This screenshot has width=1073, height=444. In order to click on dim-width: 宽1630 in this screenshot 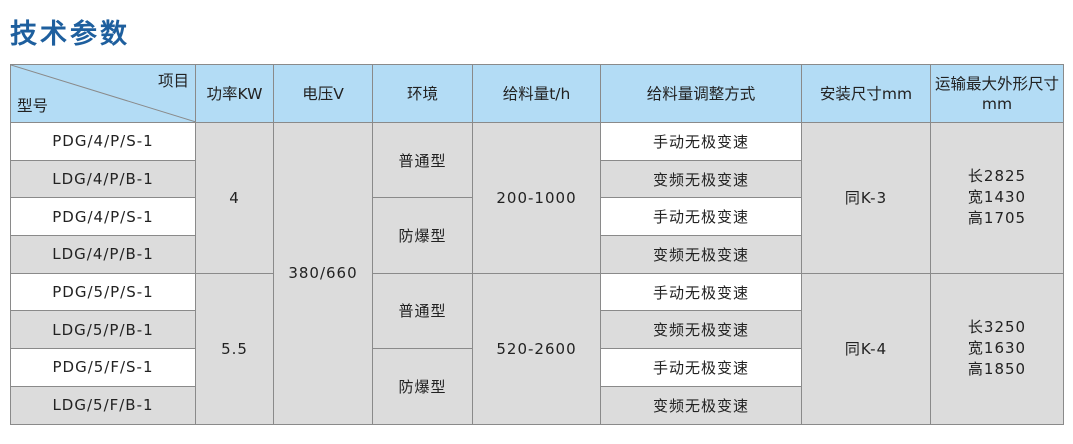, I will do `click(997, 348)`.